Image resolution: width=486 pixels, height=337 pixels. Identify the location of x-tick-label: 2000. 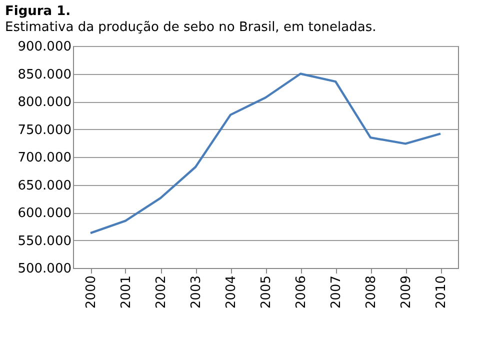
(91, 292).